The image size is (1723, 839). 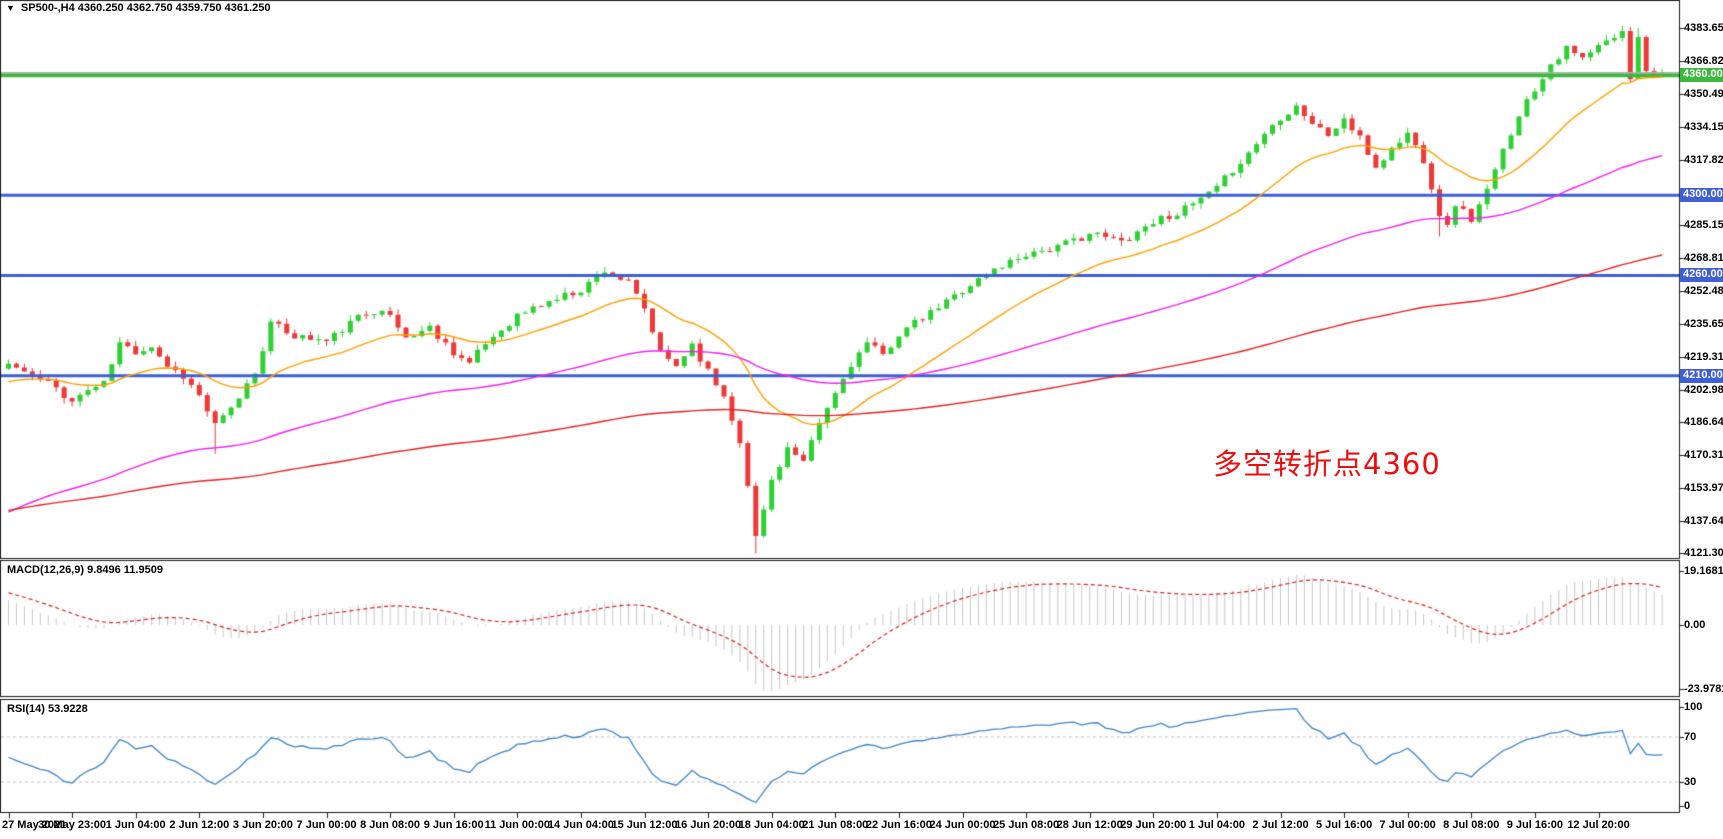 I want to click on rsi-tick-label: 0, so click(x=1687, y=806).